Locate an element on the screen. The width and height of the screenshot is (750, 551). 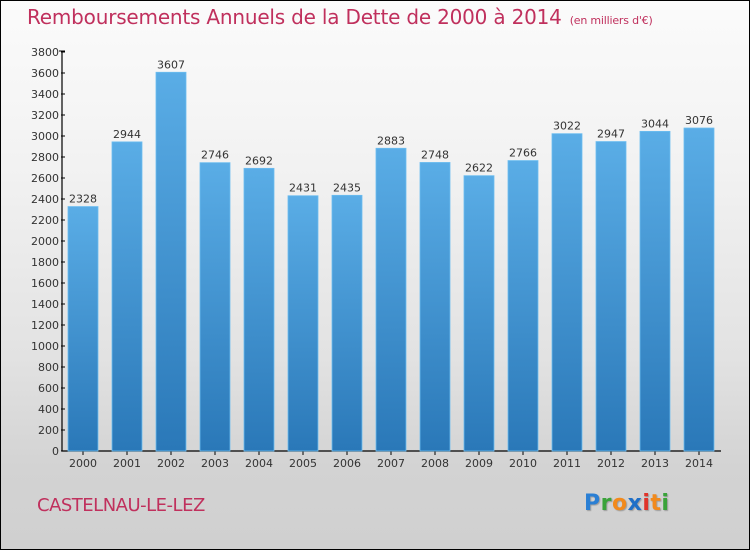
x-tick-label: 2009 is located at coordinates (479, 463).